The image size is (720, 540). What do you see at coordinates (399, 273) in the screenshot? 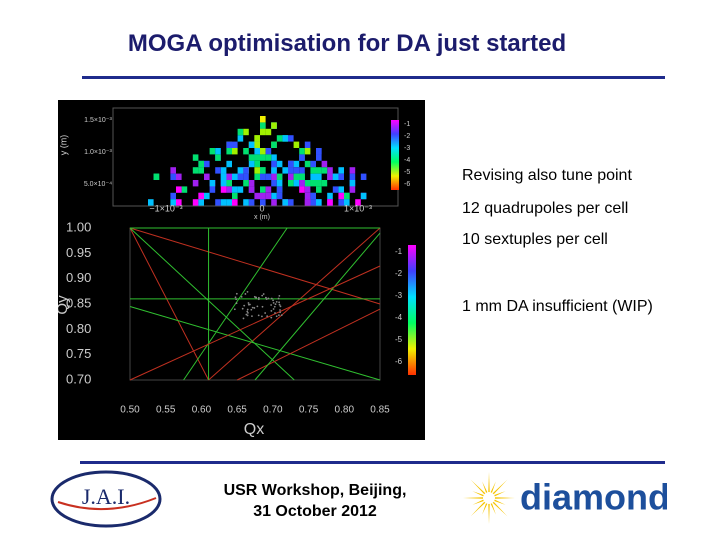
I see `tick-label: -2` at bounding box center [399, 273].